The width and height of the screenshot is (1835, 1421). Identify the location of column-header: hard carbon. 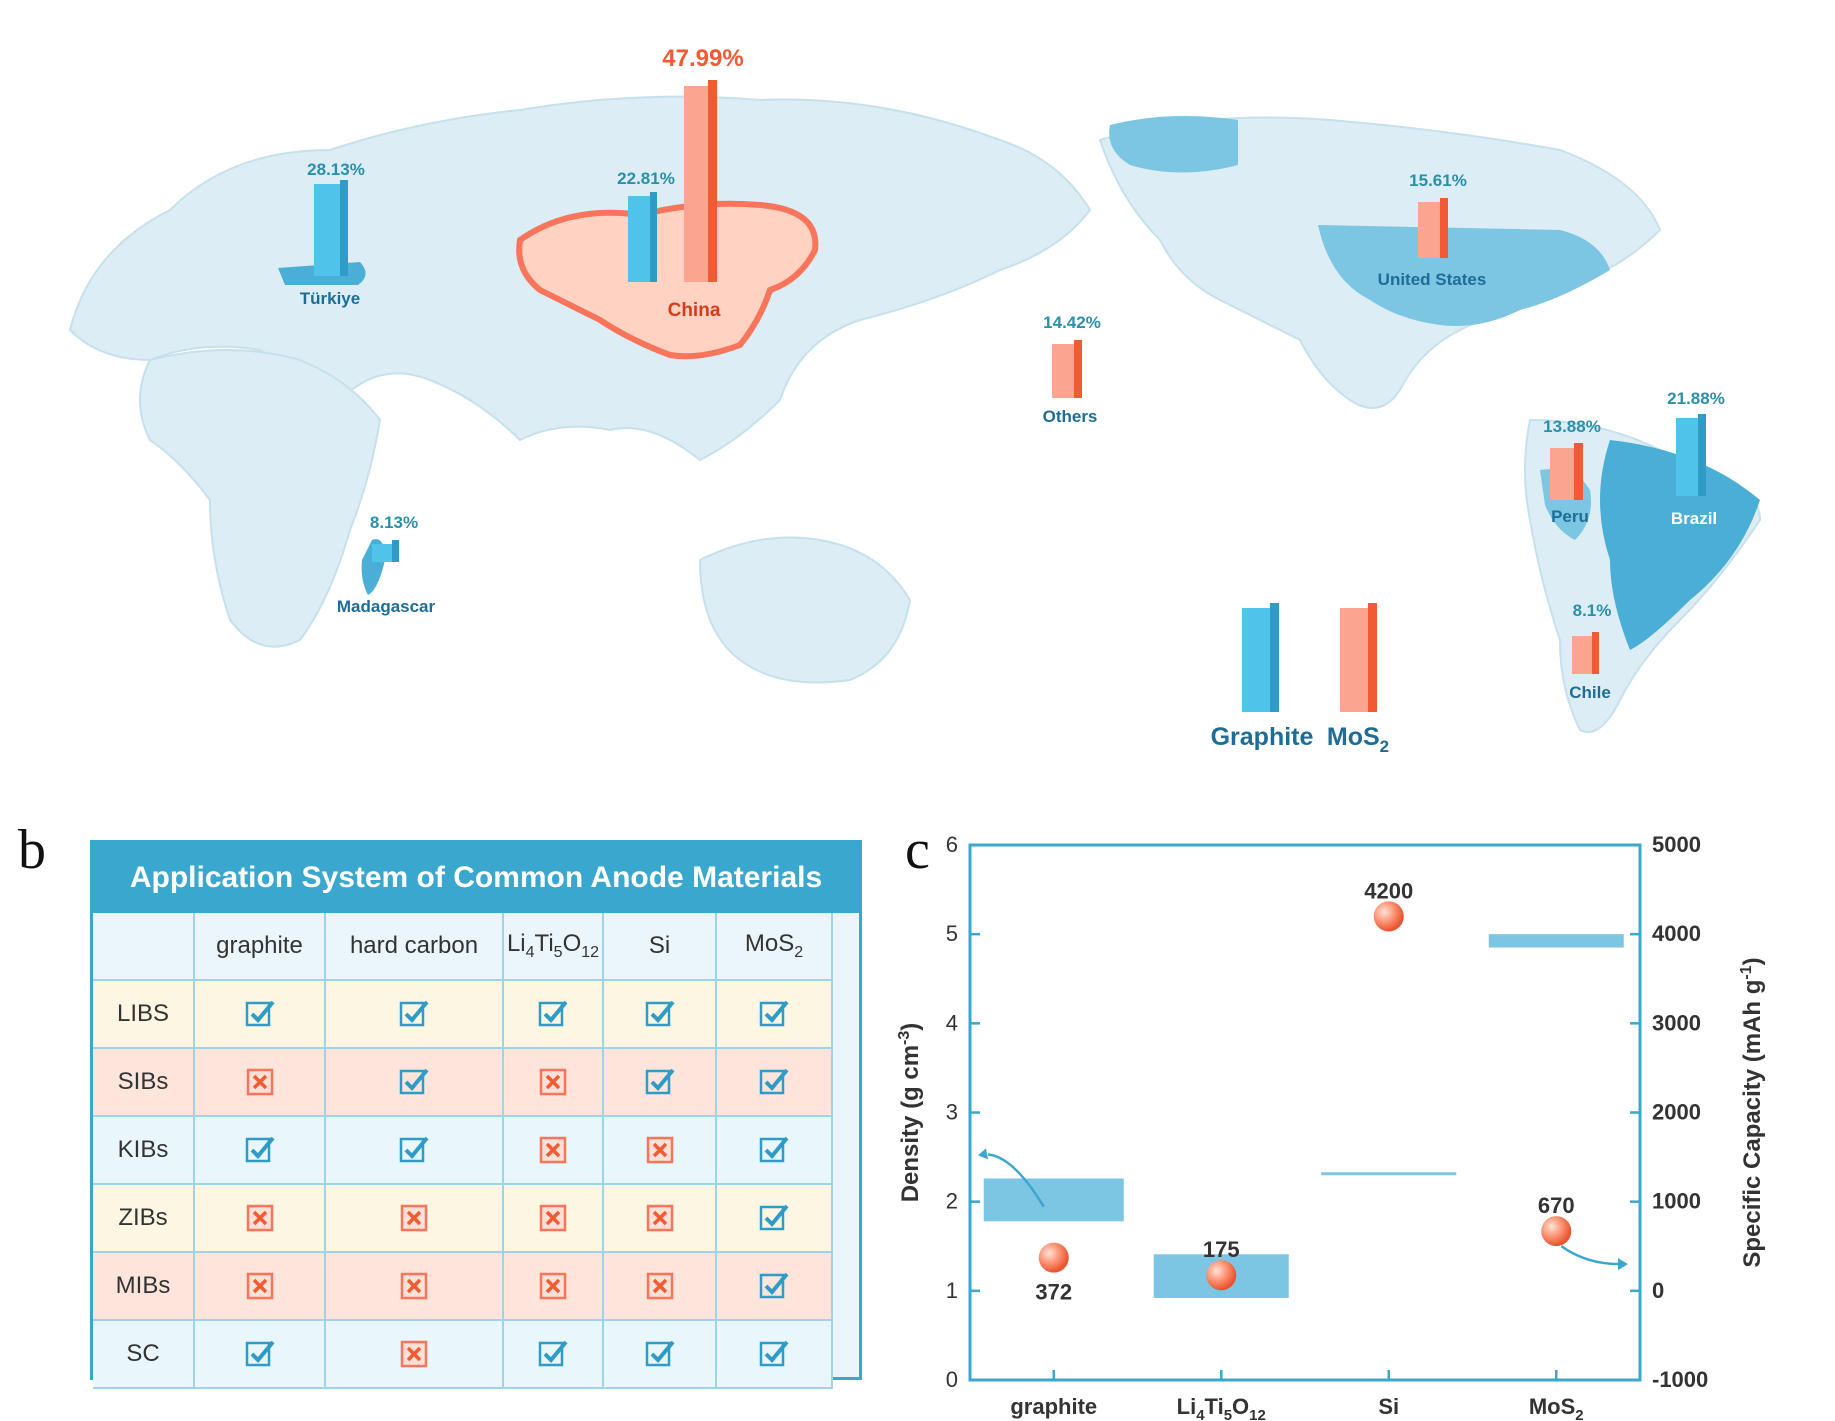
(415, 947).